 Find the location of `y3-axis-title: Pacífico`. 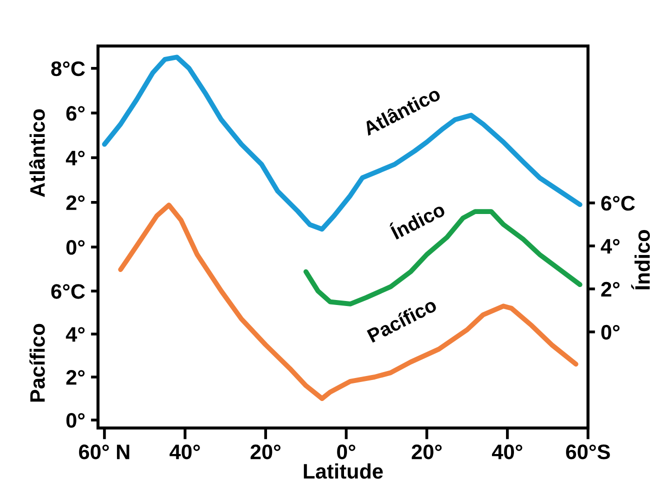

y3-axis-title: Pacífico is located at coordinates (37, 363).